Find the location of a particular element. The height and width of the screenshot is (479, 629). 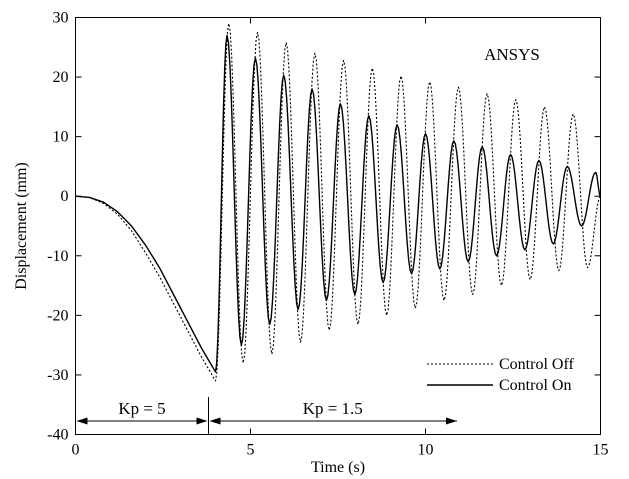

legend-label-control-off: Control Off is located at coordinates (536, 364).